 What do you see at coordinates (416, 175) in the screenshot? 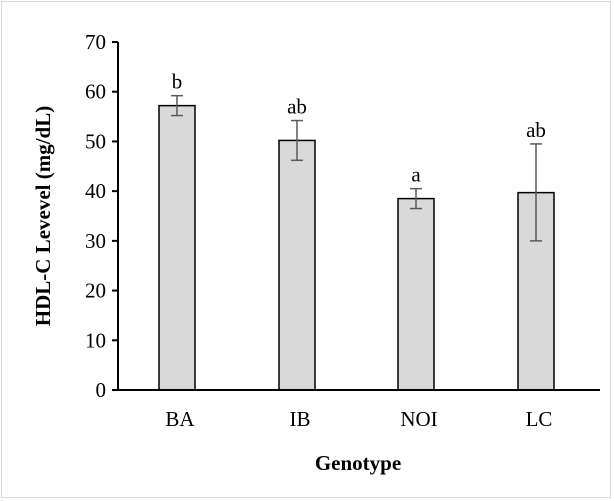
I see `significance-label: a` at bounding box center [416, 175].